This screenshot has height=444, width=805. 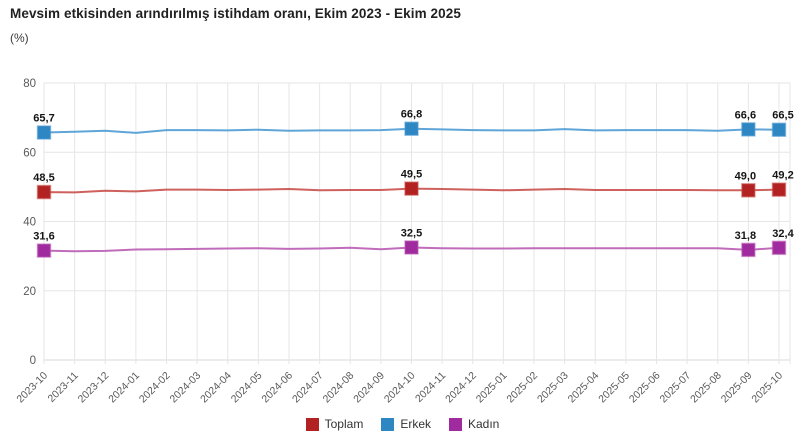 What do you see at coordinates (553, 388) in the screenshot?
I see `x-axis-tick-label: 2025-03` at bounding box center [553, 388].